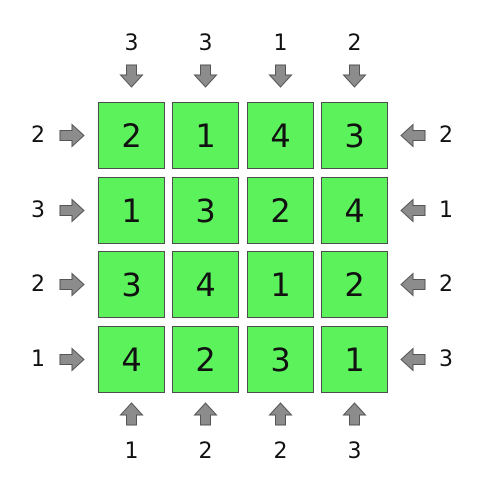 This screenshot has width=480, height=486. What do you see at coordinates (131, 135) in the screenshot?
I see `grid-cell-r1-c1: 2` at bounding box center [131, 135].